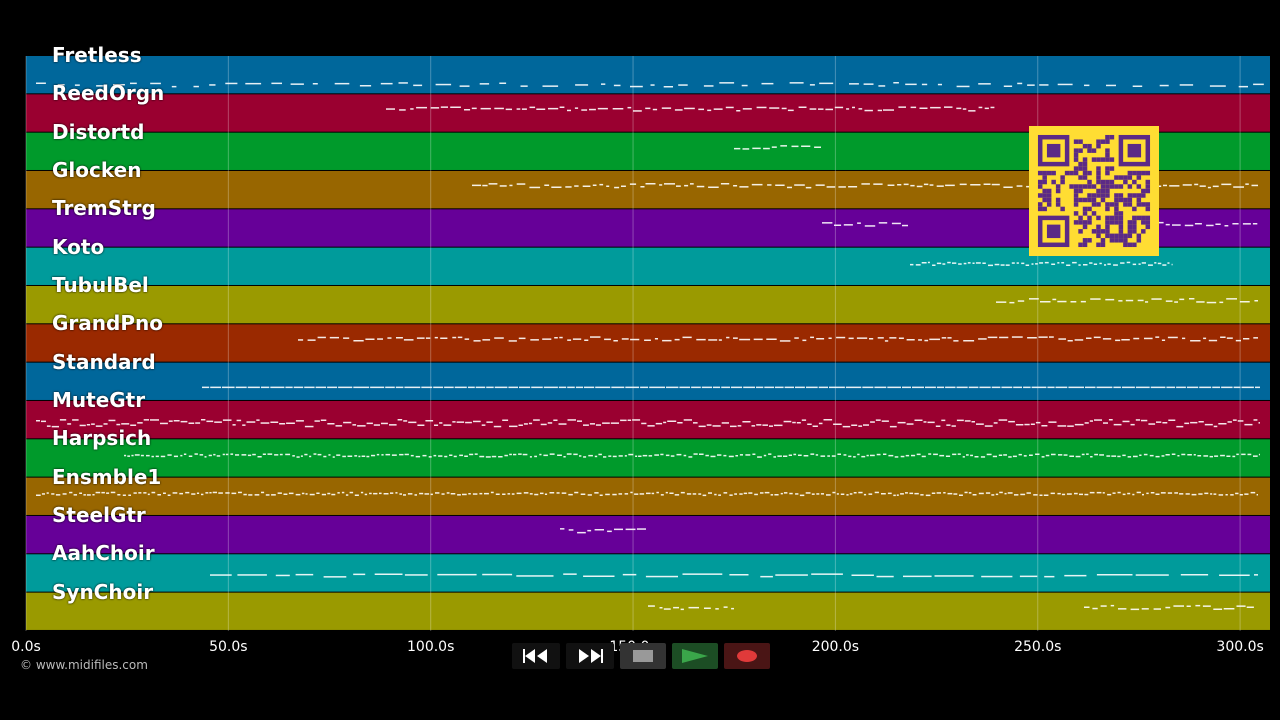 The height and width of the screenshot is (720, 1280). I want to click on record-button, so click(747, 656).